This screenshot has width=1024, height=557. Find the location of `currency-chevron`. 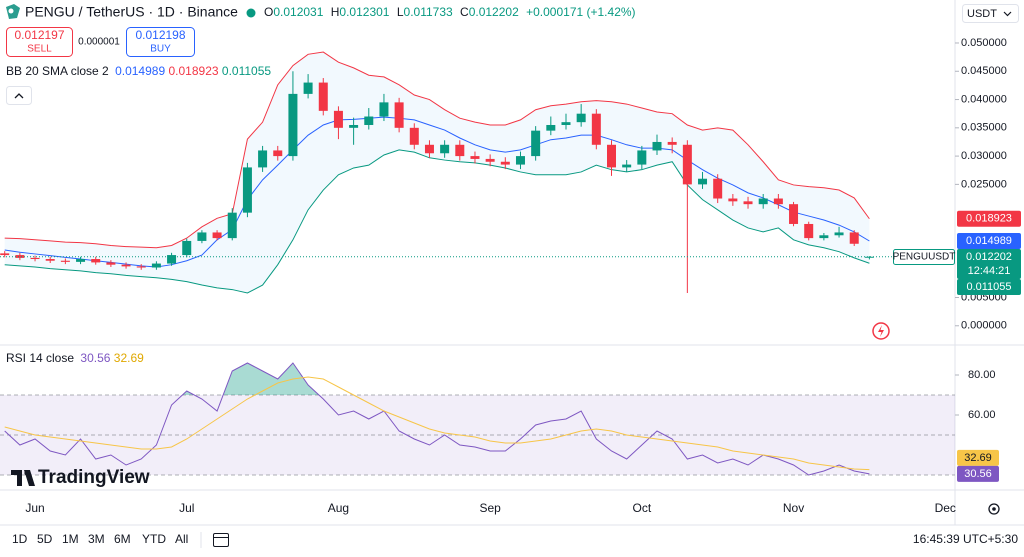

currency-chevron is located at coordinates (1007, 14).